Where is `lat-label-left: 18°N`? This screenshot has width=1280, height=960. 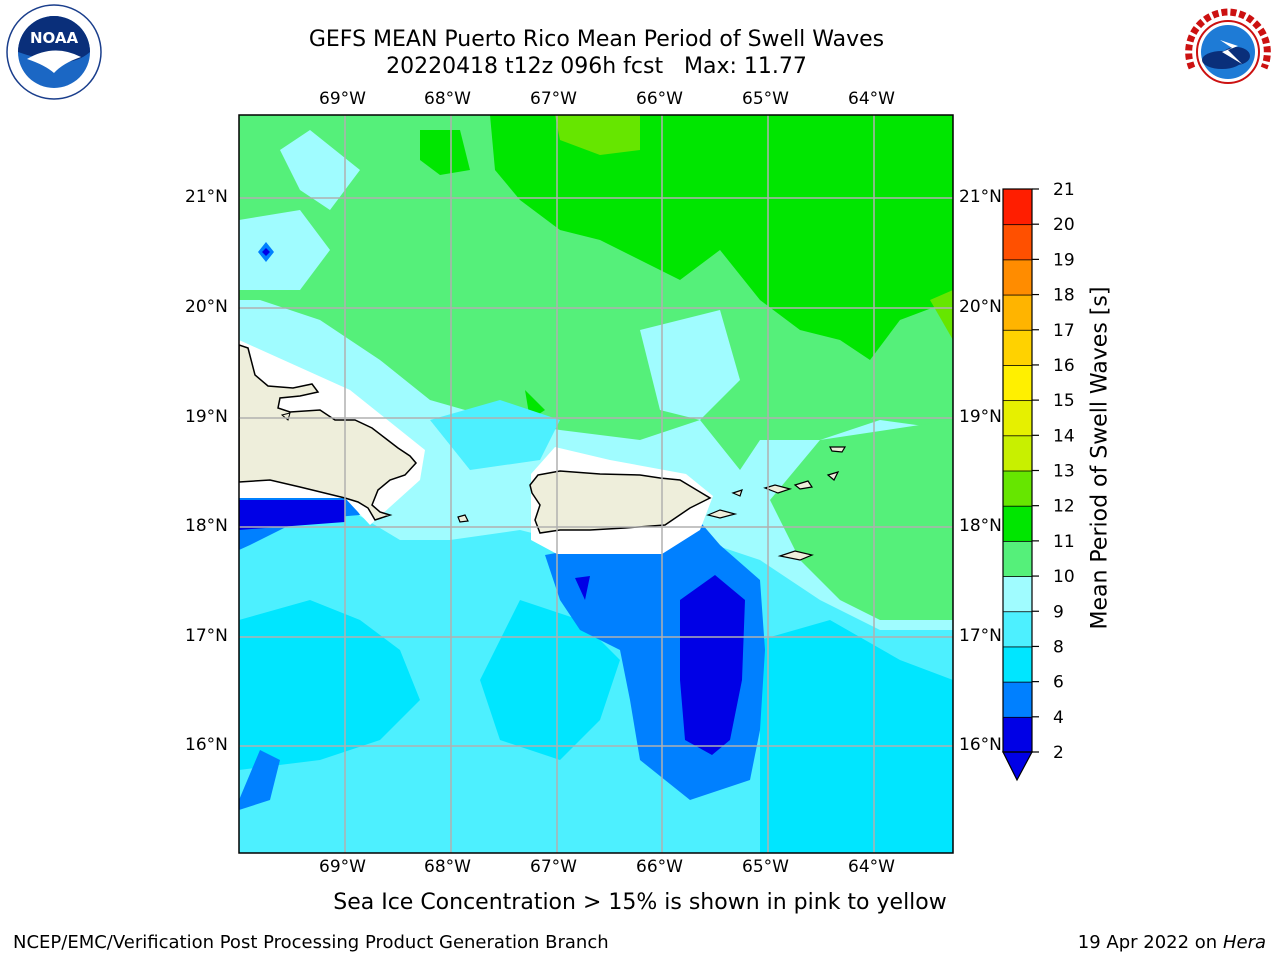 lat-label-left: 18°N is located at coordinates (206, 526).